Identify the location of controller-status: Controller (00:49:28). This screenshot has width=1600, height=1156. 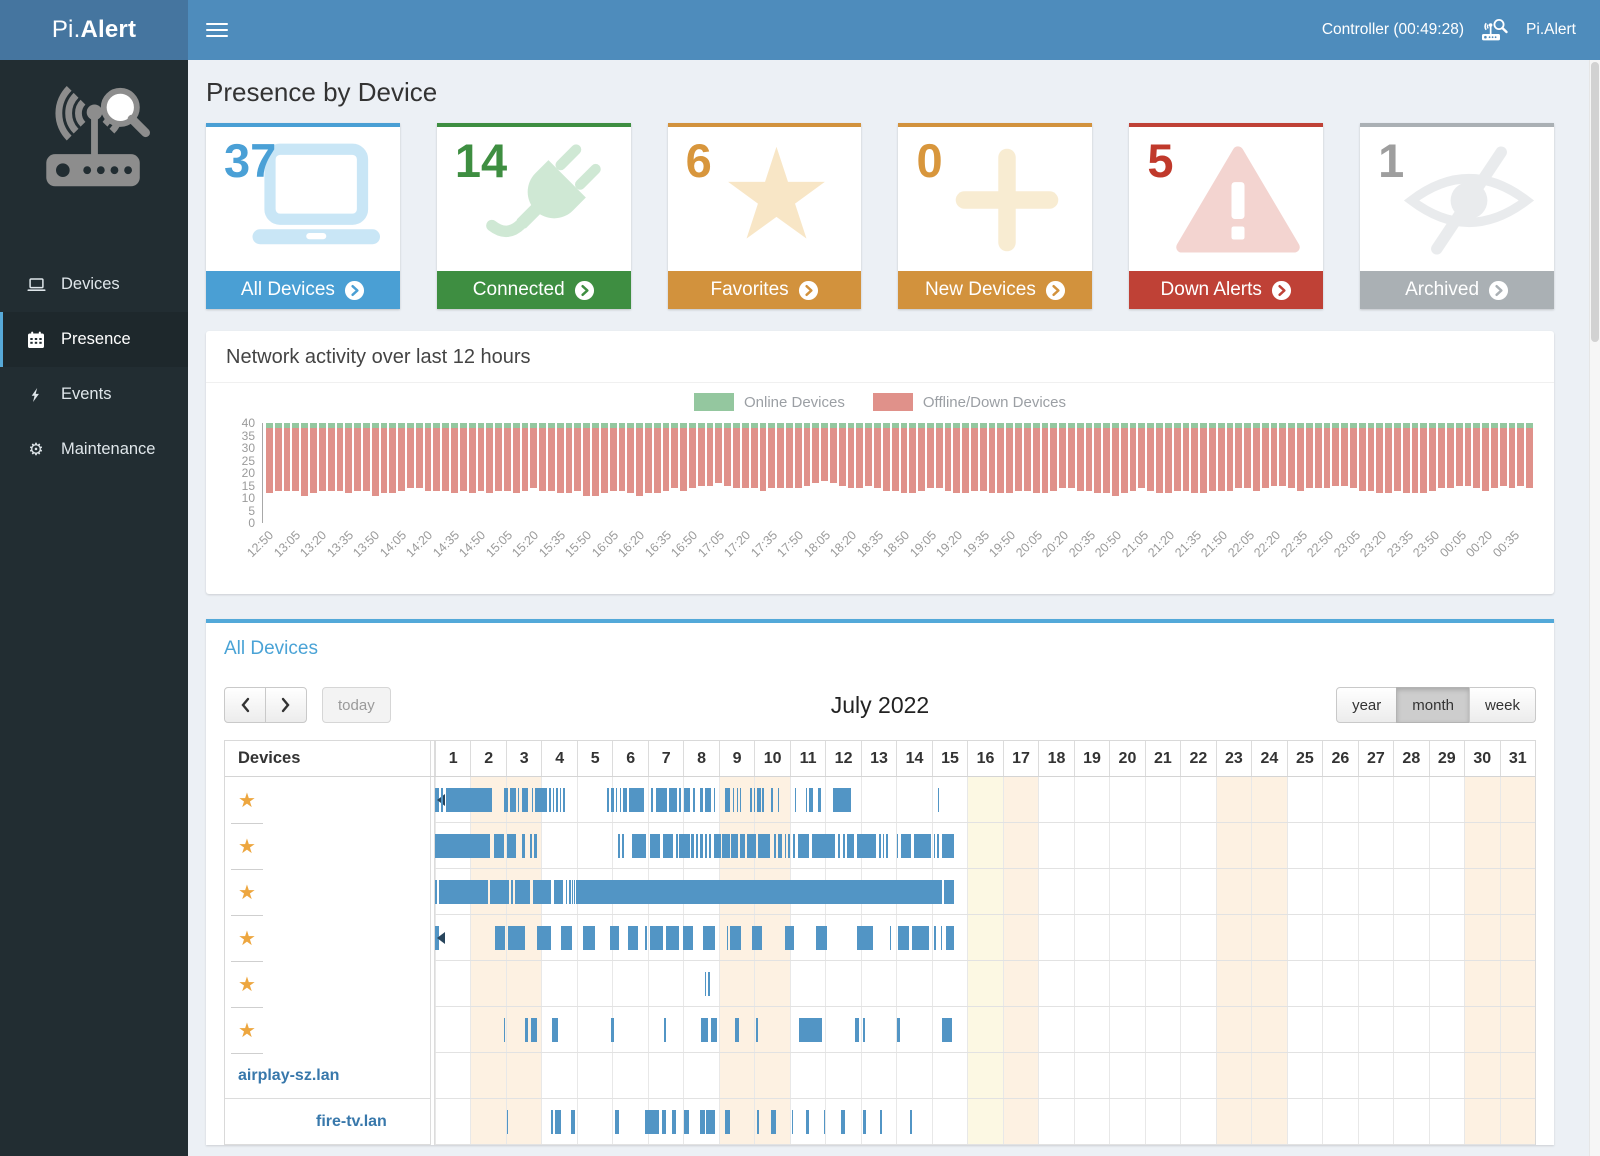
(1393, 29).